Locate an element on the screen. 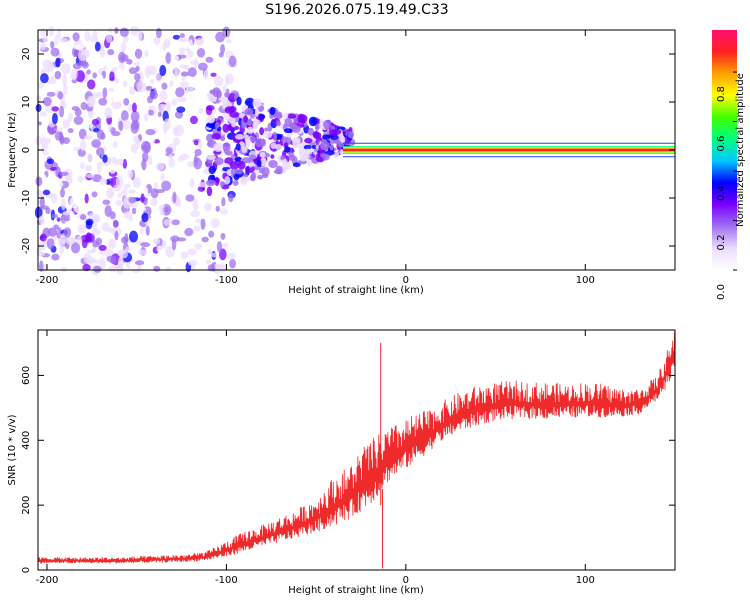  x-tick-label: -200 is located at coordinates (47, 580).